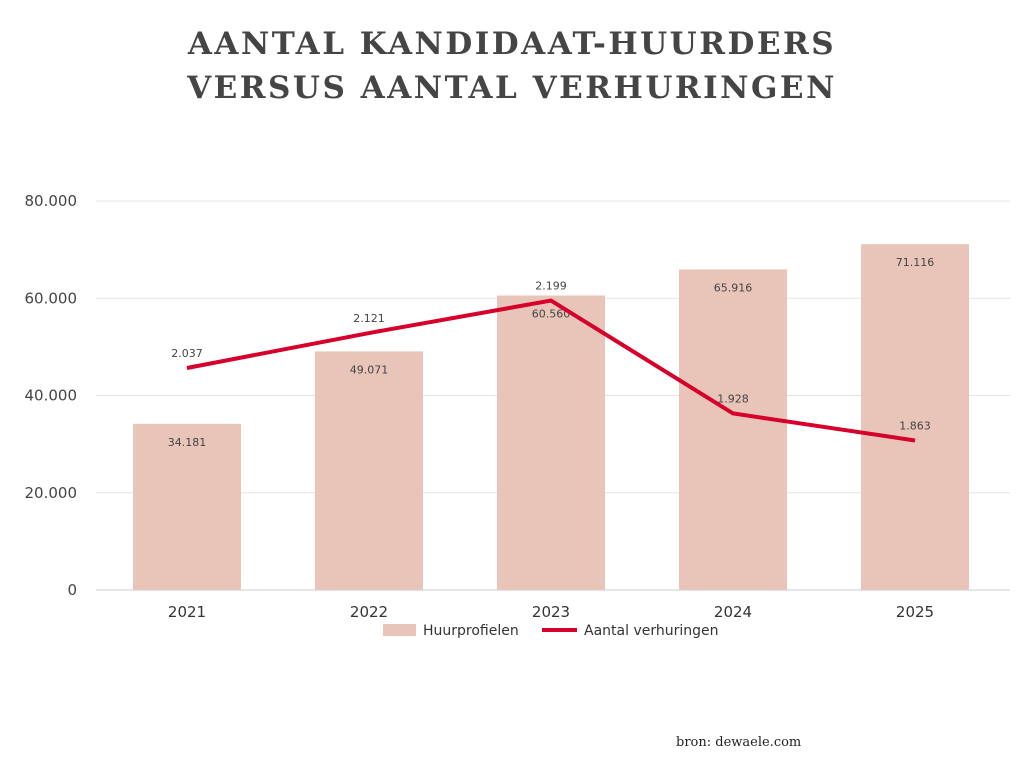  What do you see at coordinates (187, 353) in the screenshot?
I see `line-data-label: 2.037` at bounding box center [187, 353].